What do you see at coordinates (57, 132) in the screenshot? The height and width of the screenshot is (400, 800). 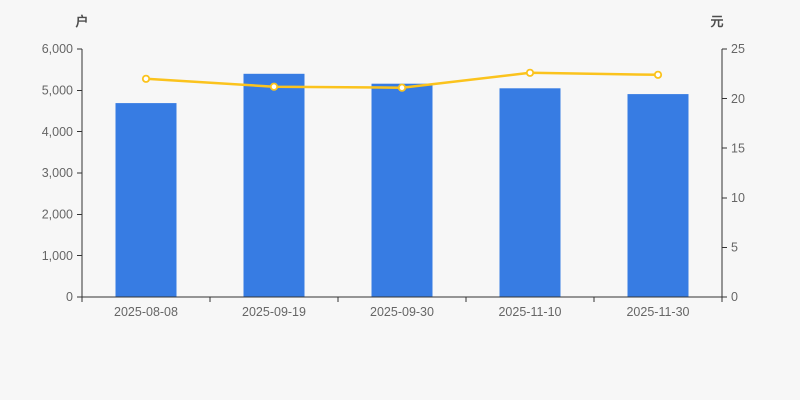 I see `left-axis-tick-label: 4,000` at bounding box center [57, 132].